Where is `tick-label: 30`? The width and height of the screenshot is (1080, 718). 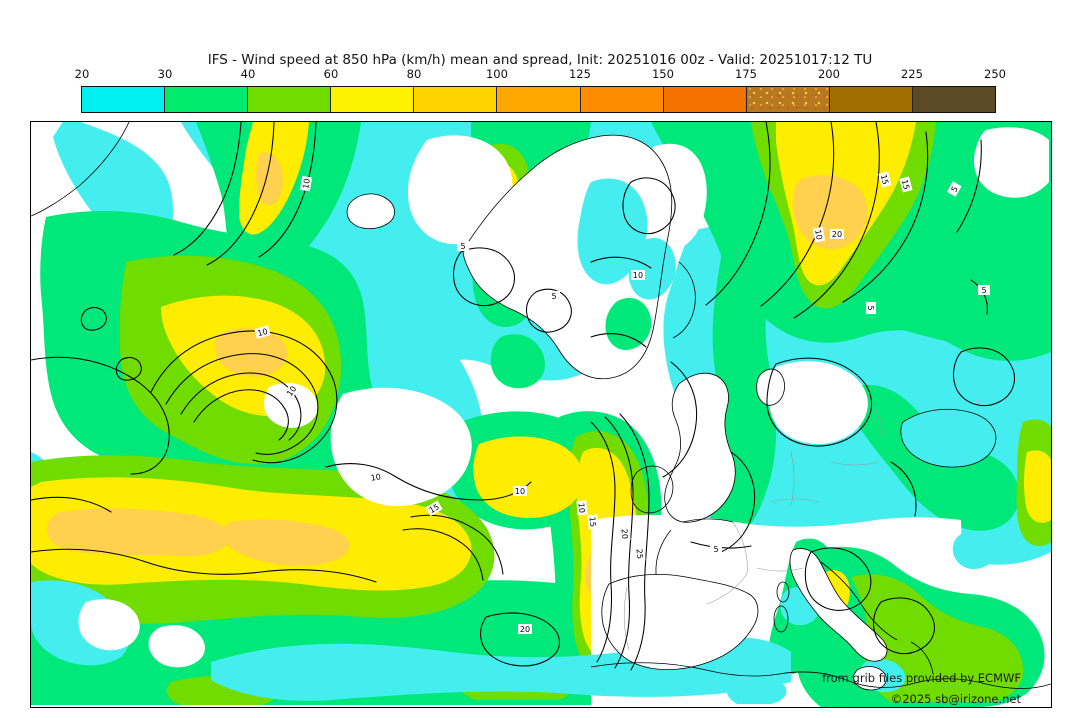 tick-label: 30 is located at coordinates (165, 74).